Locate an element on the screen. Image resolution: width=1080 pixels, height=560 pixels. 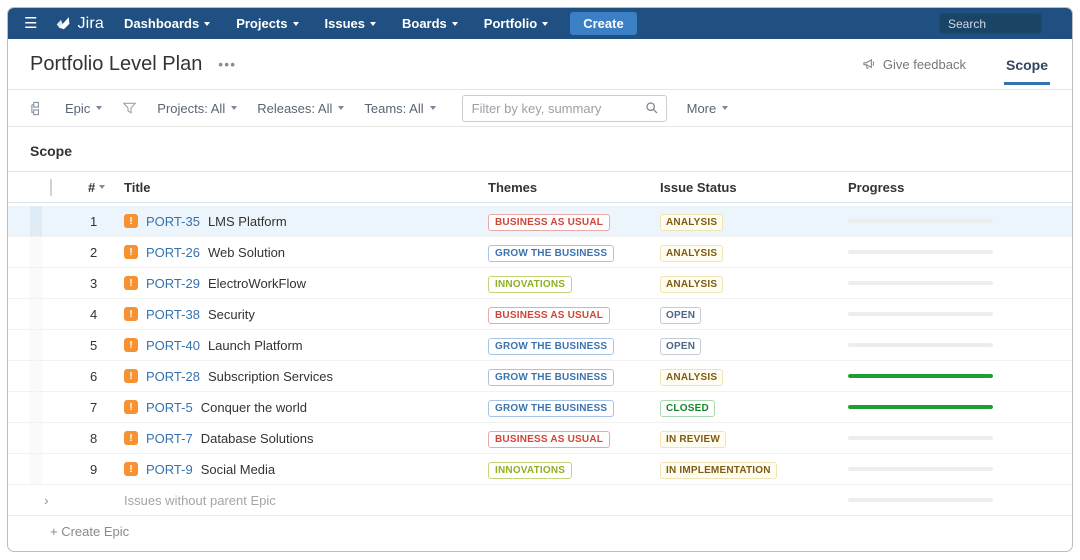
projects-filter-dropdown: Projects: All is located at coordinates (197, 108).